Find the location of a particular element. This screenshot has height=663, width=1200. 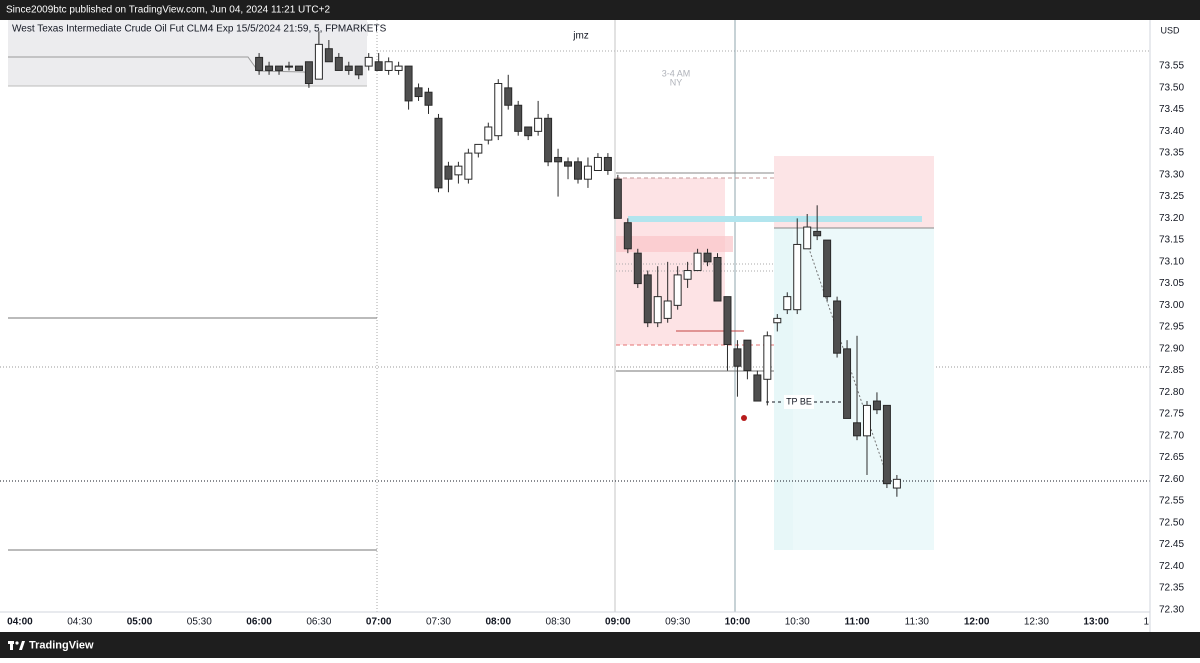

y-tick-label: 73.10 is located at coordinates (1171, 261).